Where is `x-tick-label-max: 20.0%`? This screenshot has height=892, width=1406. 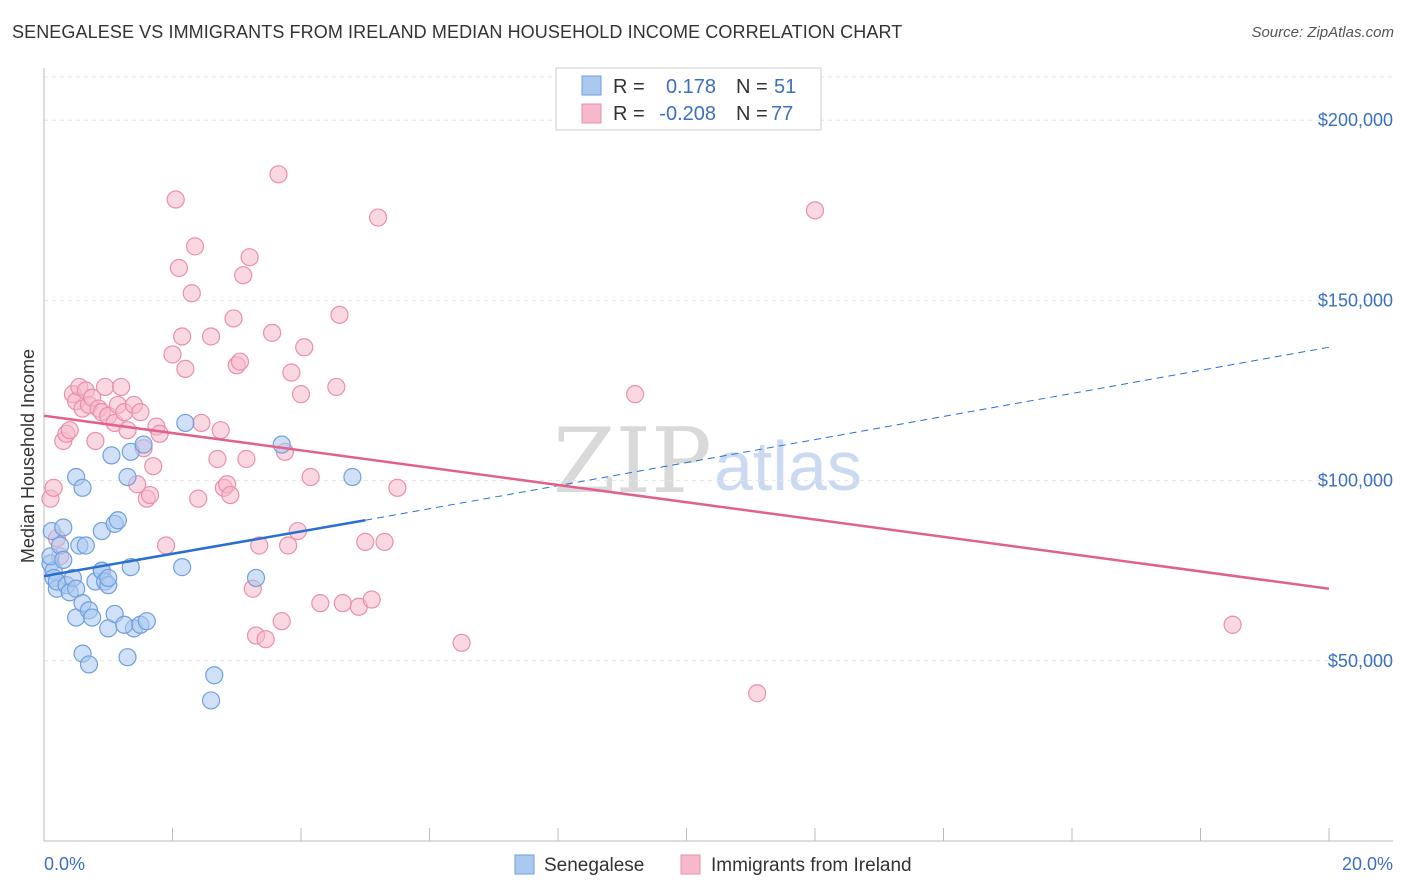
x-tick-label-max: 20.0% is located at coordinates (1367, 864).